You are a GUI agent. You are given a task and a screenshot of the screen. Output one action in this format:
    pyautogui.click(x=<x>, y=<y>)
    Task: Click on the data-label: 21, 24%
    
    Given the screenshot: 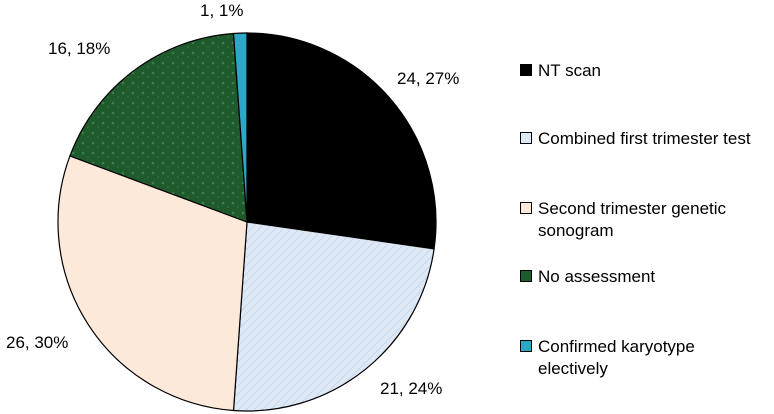 What is the action you would take?
    pyautogui.click(x=411, y=388)
    